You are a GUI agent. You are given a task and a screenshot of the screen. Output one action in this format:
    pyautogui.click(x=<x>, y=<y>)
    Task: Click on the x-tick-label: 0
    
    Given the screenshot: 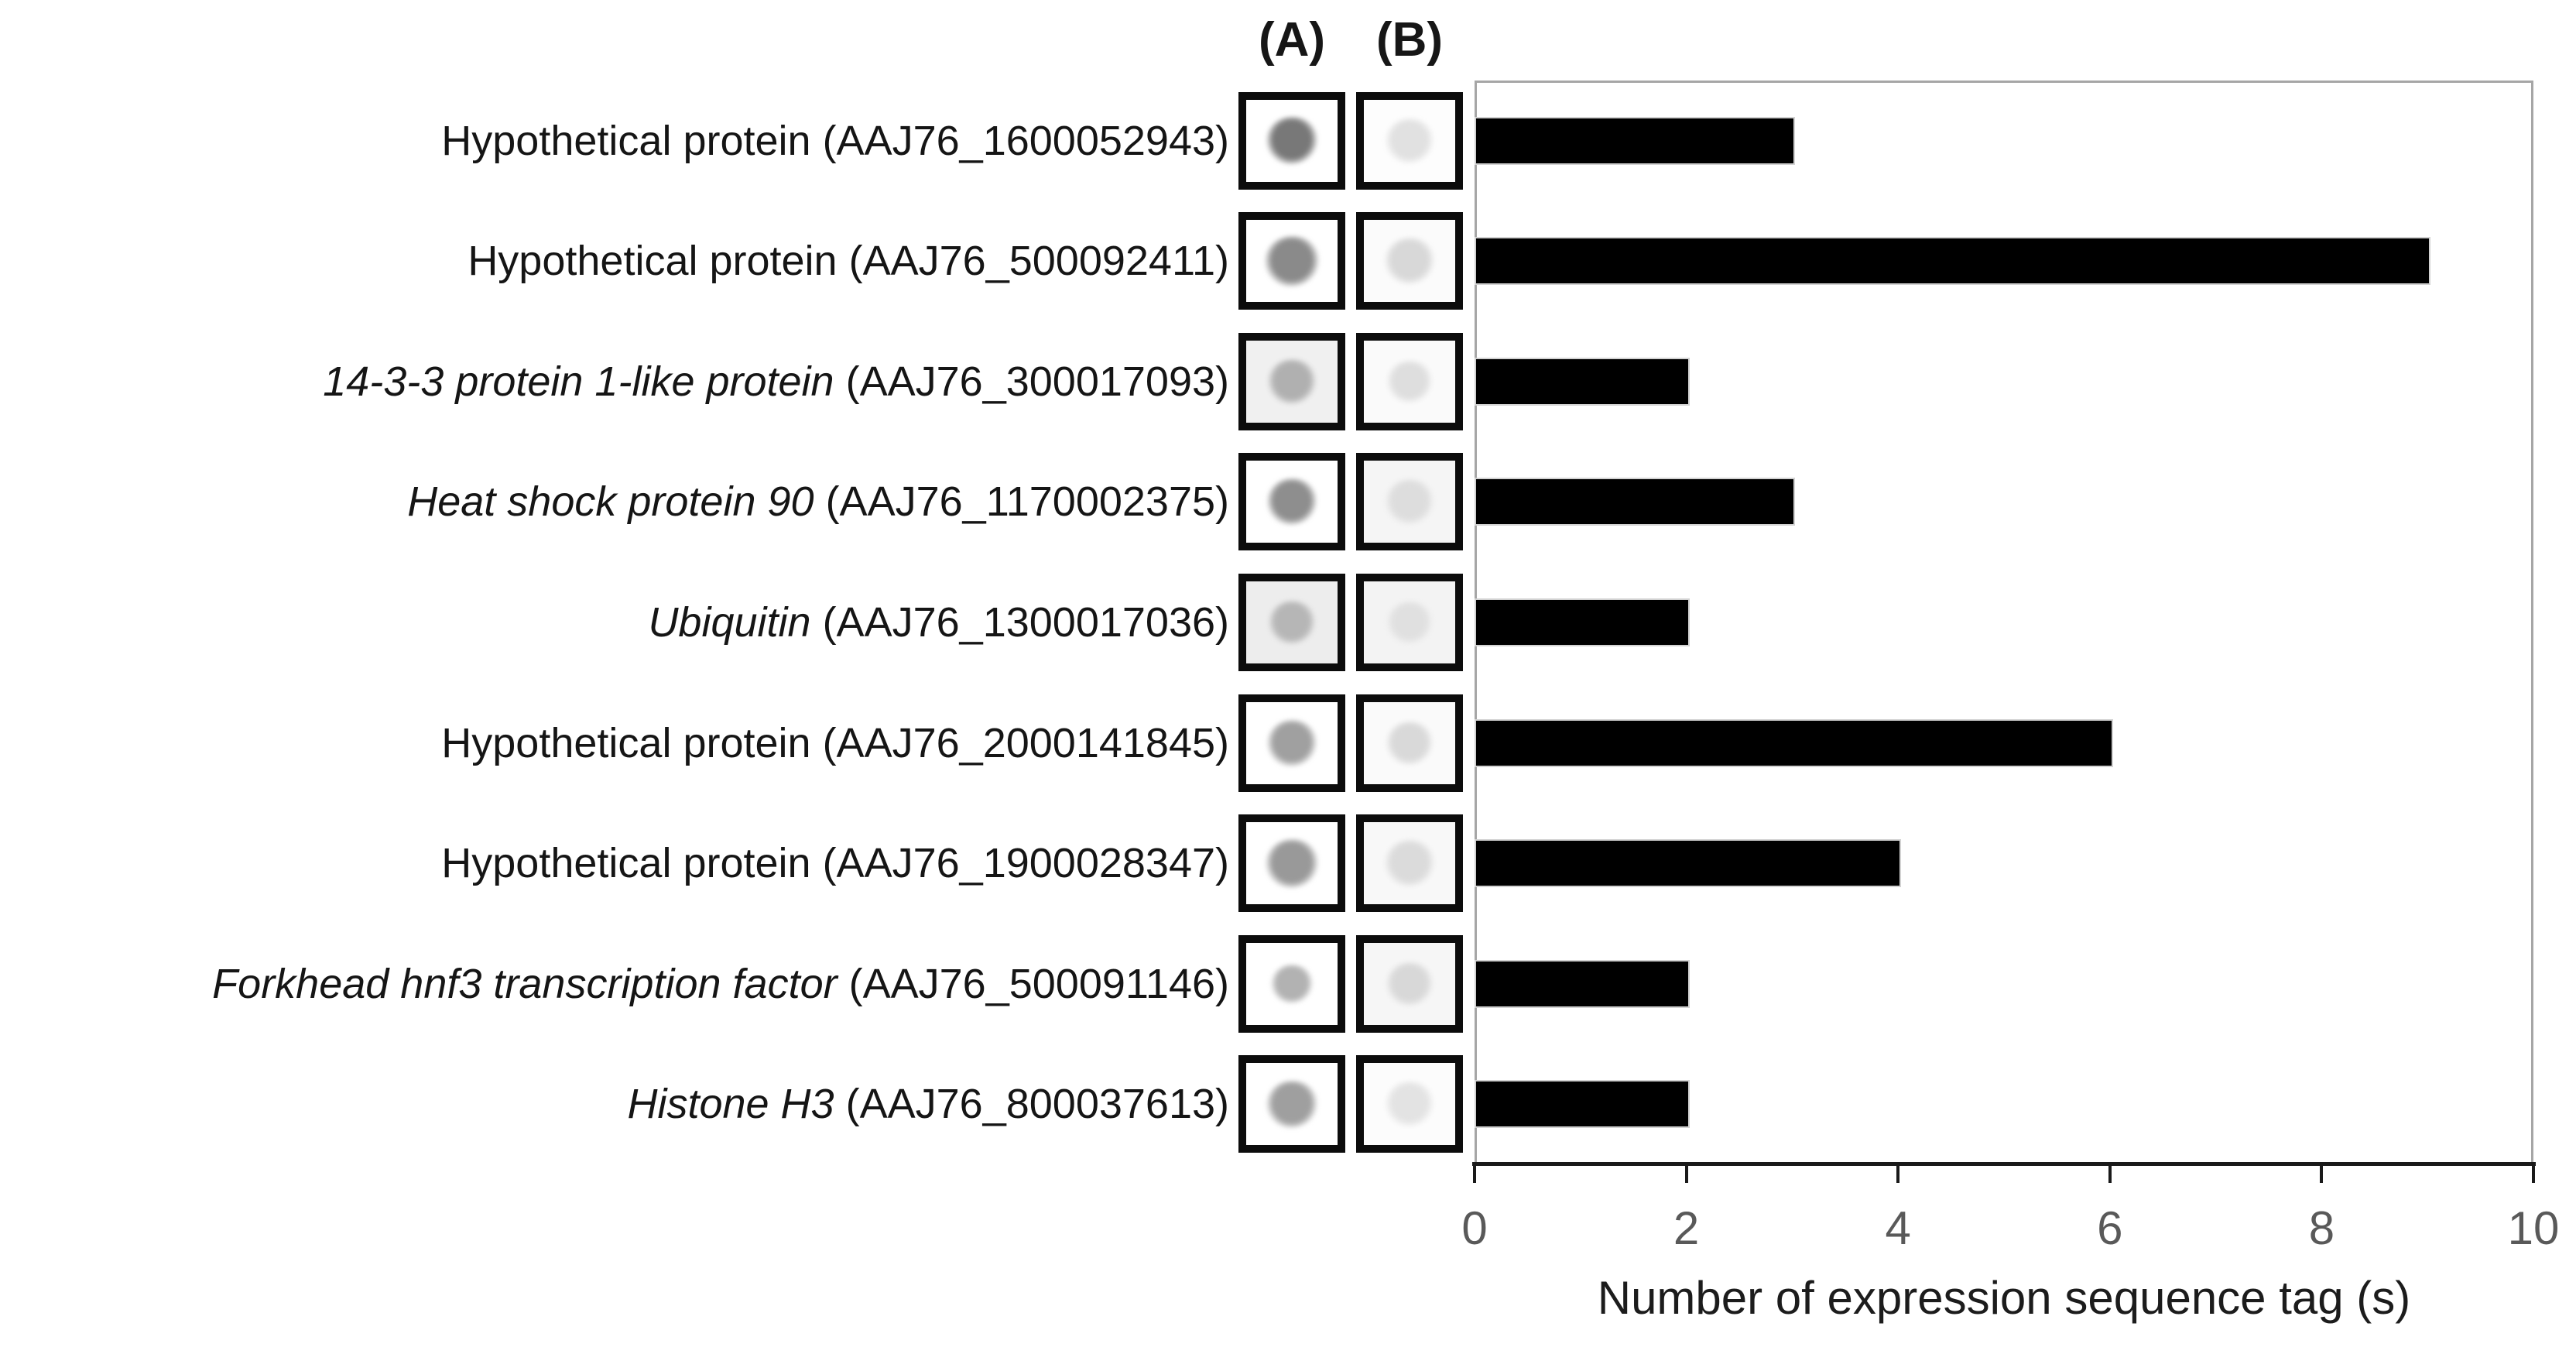 What is the action you would take?
    pyautogui.click(x=1474, y=1228)
    